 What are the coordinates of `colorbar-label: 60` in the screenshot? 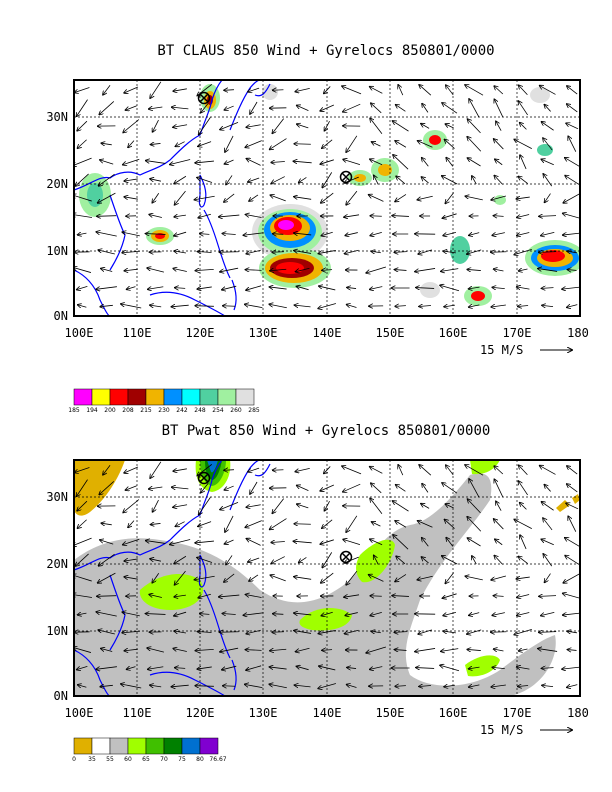 It's located at (128, 759).